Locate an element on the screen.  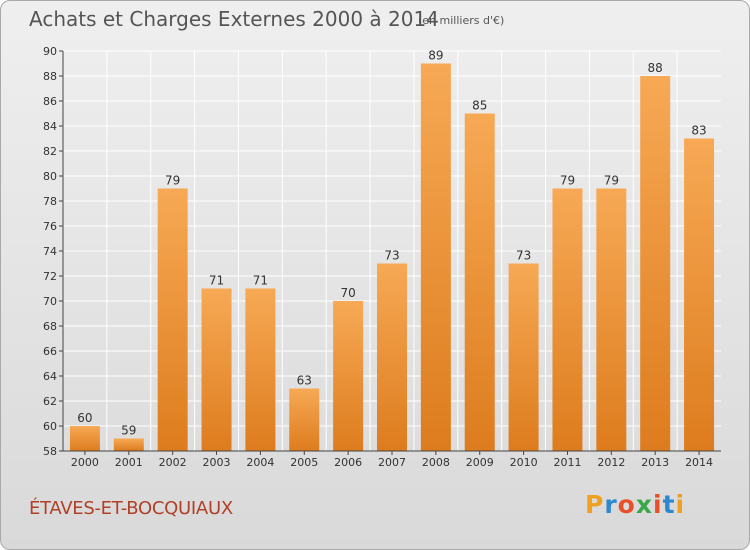
x-tick-label-2009: 2009 is located at coordinates (480, 462).